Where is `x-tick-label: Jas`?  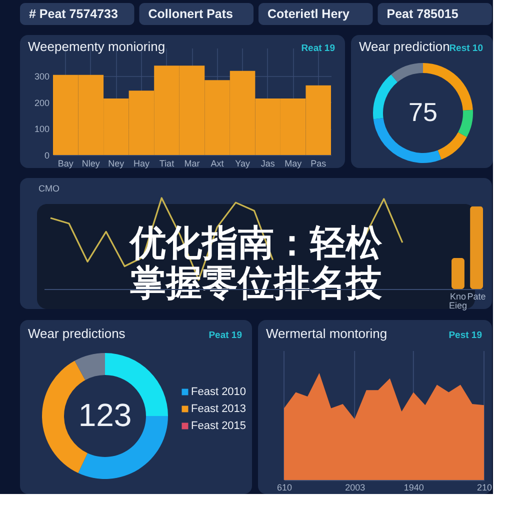 x-tick-label: Jas is located at coordinates (268, 163).